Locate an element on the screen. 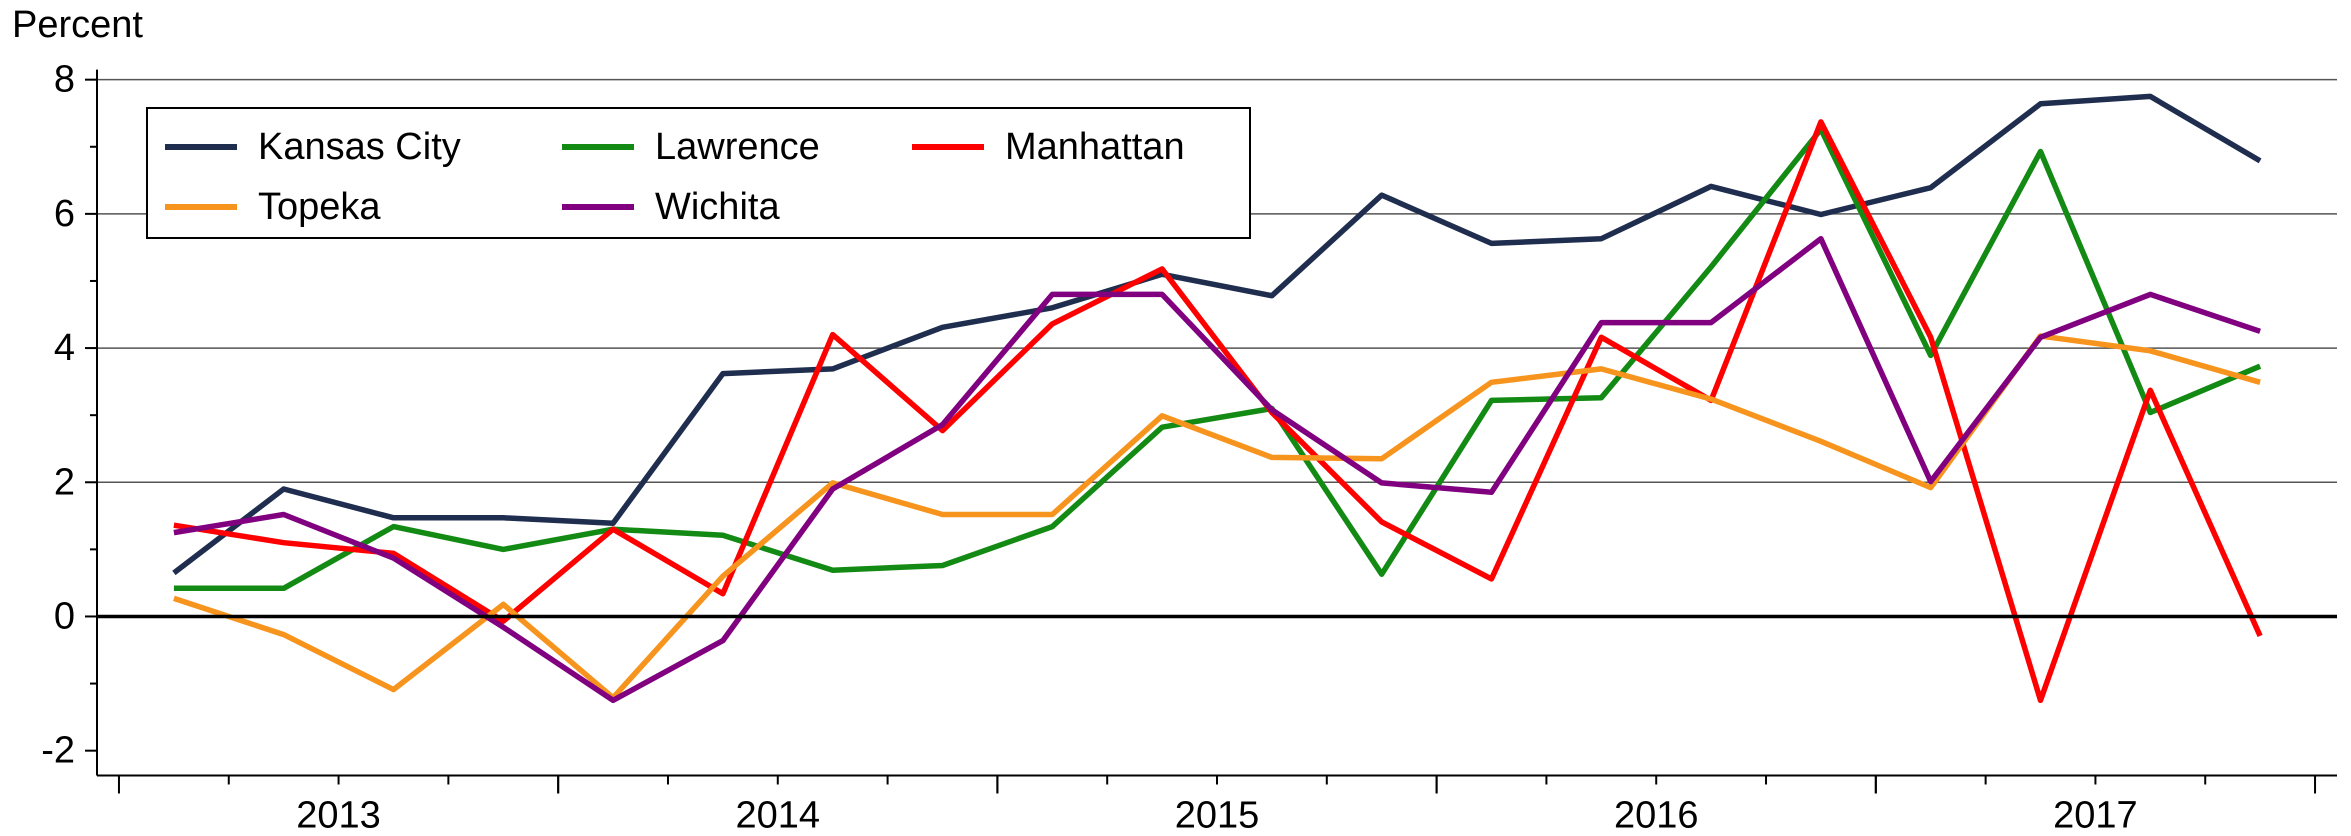 The image size is (2351, 836). legend-label: Kansas City is located at coordinates (359, 147).